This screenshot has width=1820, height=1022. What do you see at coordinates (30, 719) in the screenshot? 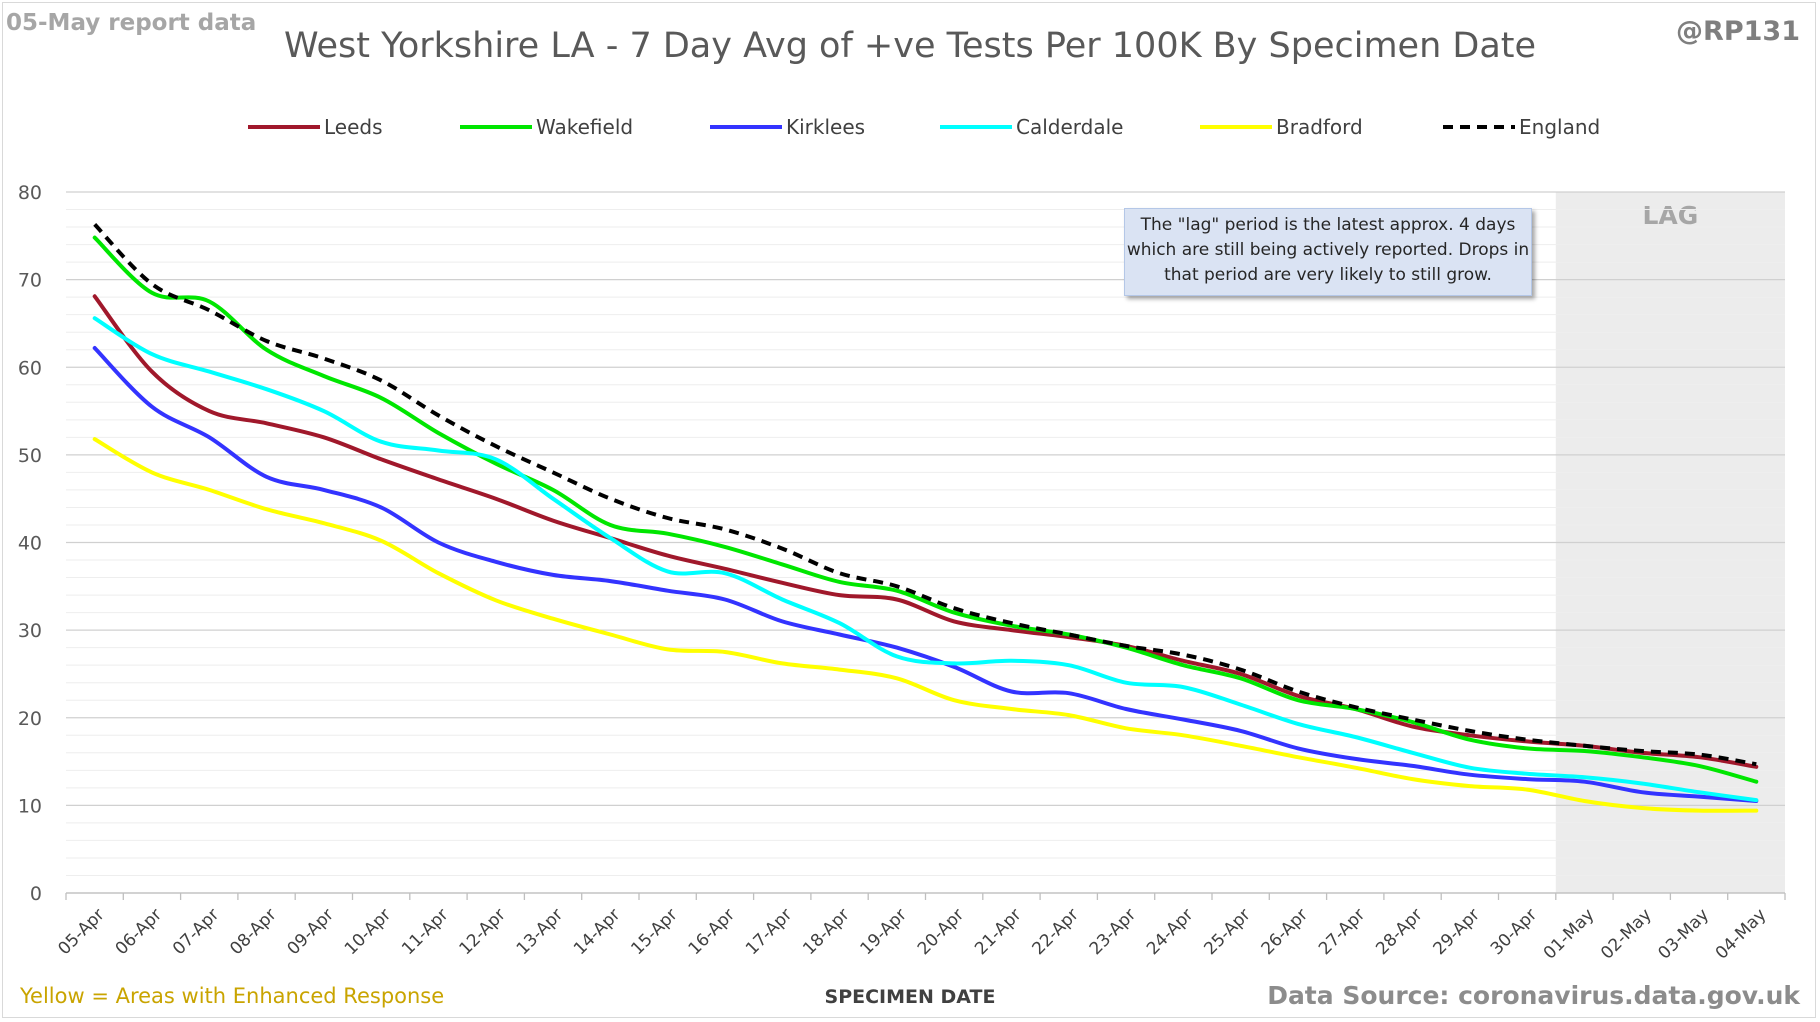
I see `y-tick-label: 20` at bounding box center [30, 719].